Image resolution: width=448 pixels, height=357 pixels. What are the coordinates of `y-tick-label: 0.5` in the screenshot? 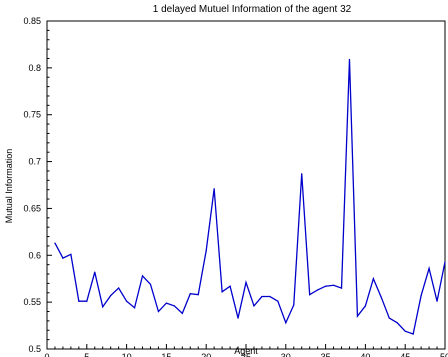 It's located at (34, 349).